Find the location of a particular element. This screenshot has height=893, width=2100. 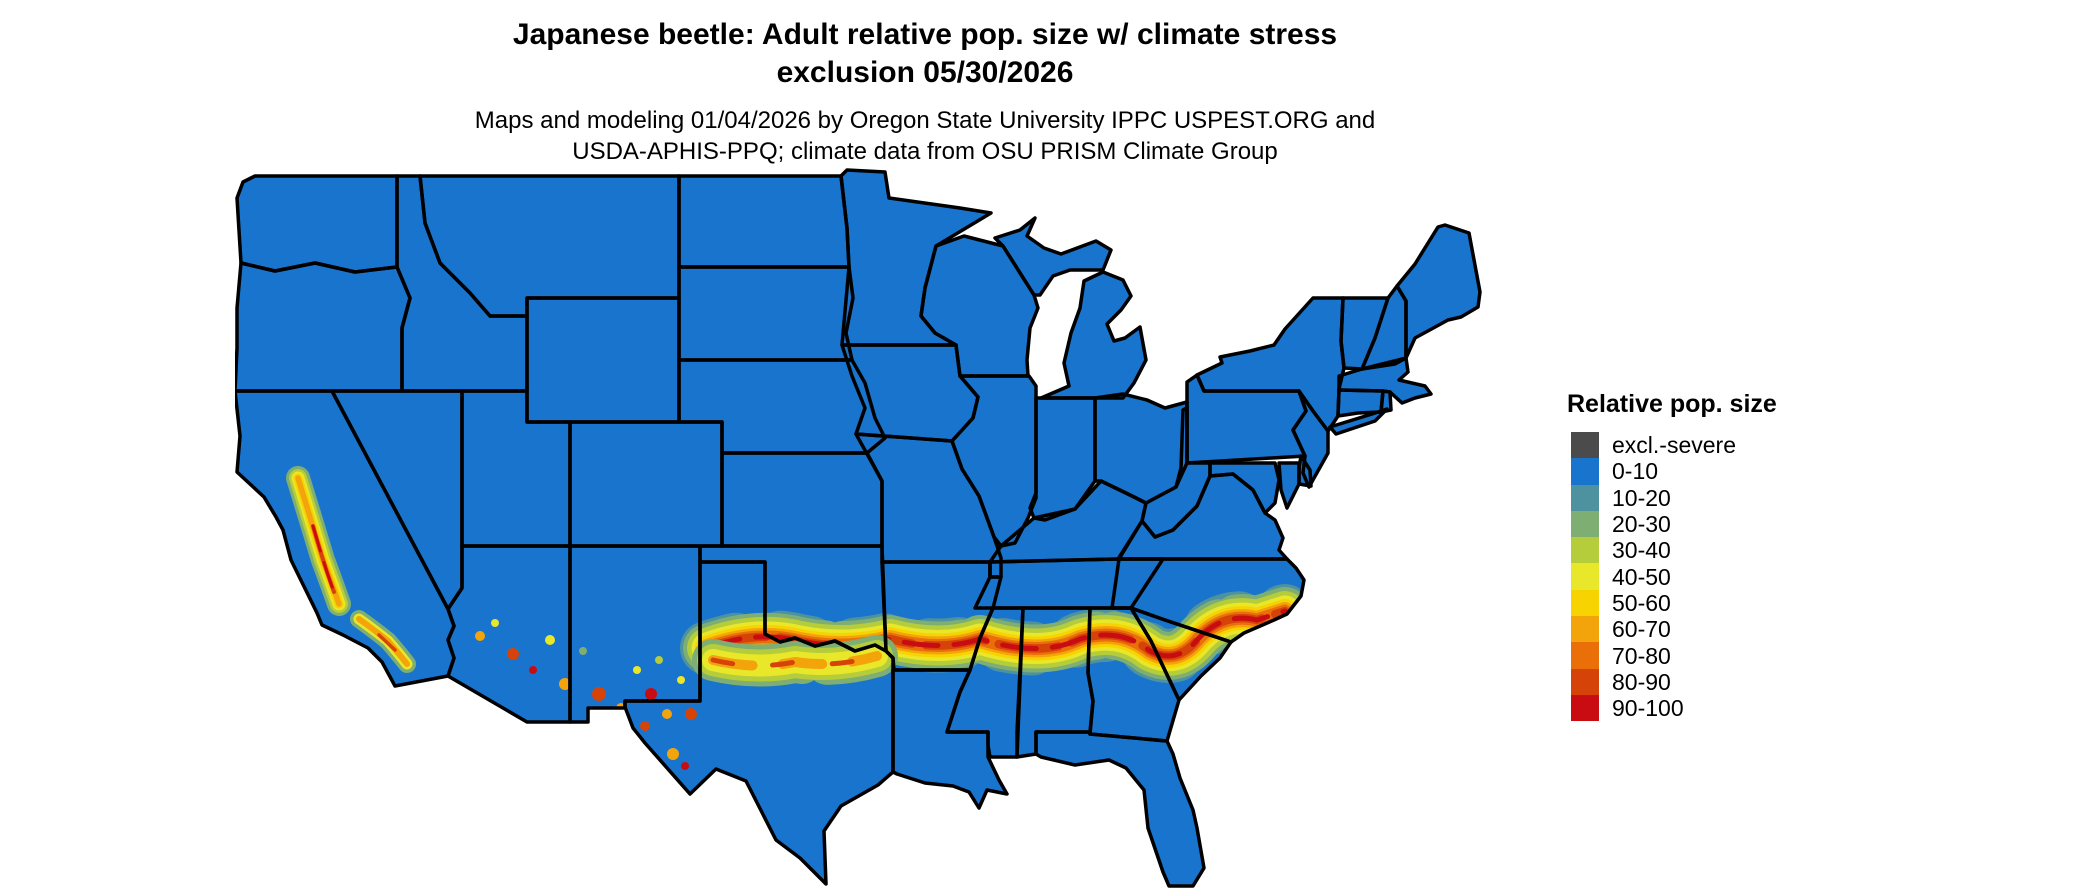

page-title-line2: exclusion 05/30/2026 is located at coordinates (925, 72).